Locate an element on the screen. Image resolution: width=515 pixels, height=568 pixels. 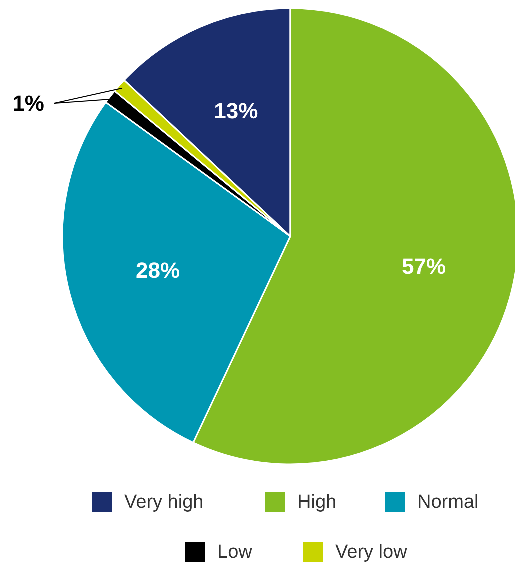
legend-label: Very high is located at coordinates (164, 502).